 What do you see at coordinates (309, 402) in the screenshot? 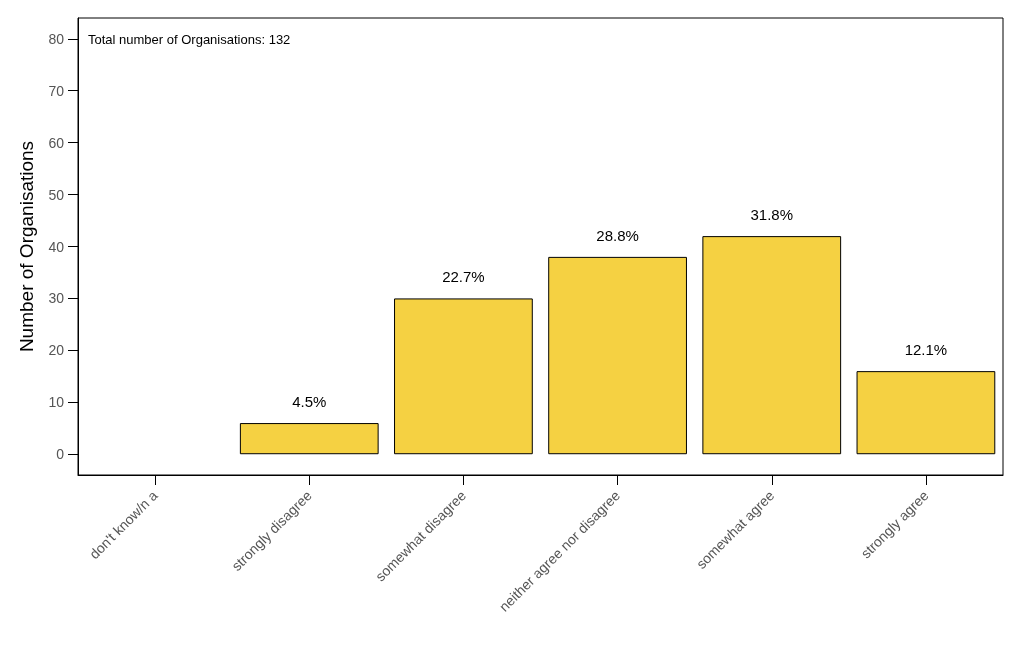
I see `annotation: 4.5%` at bounding box center [309, 402].